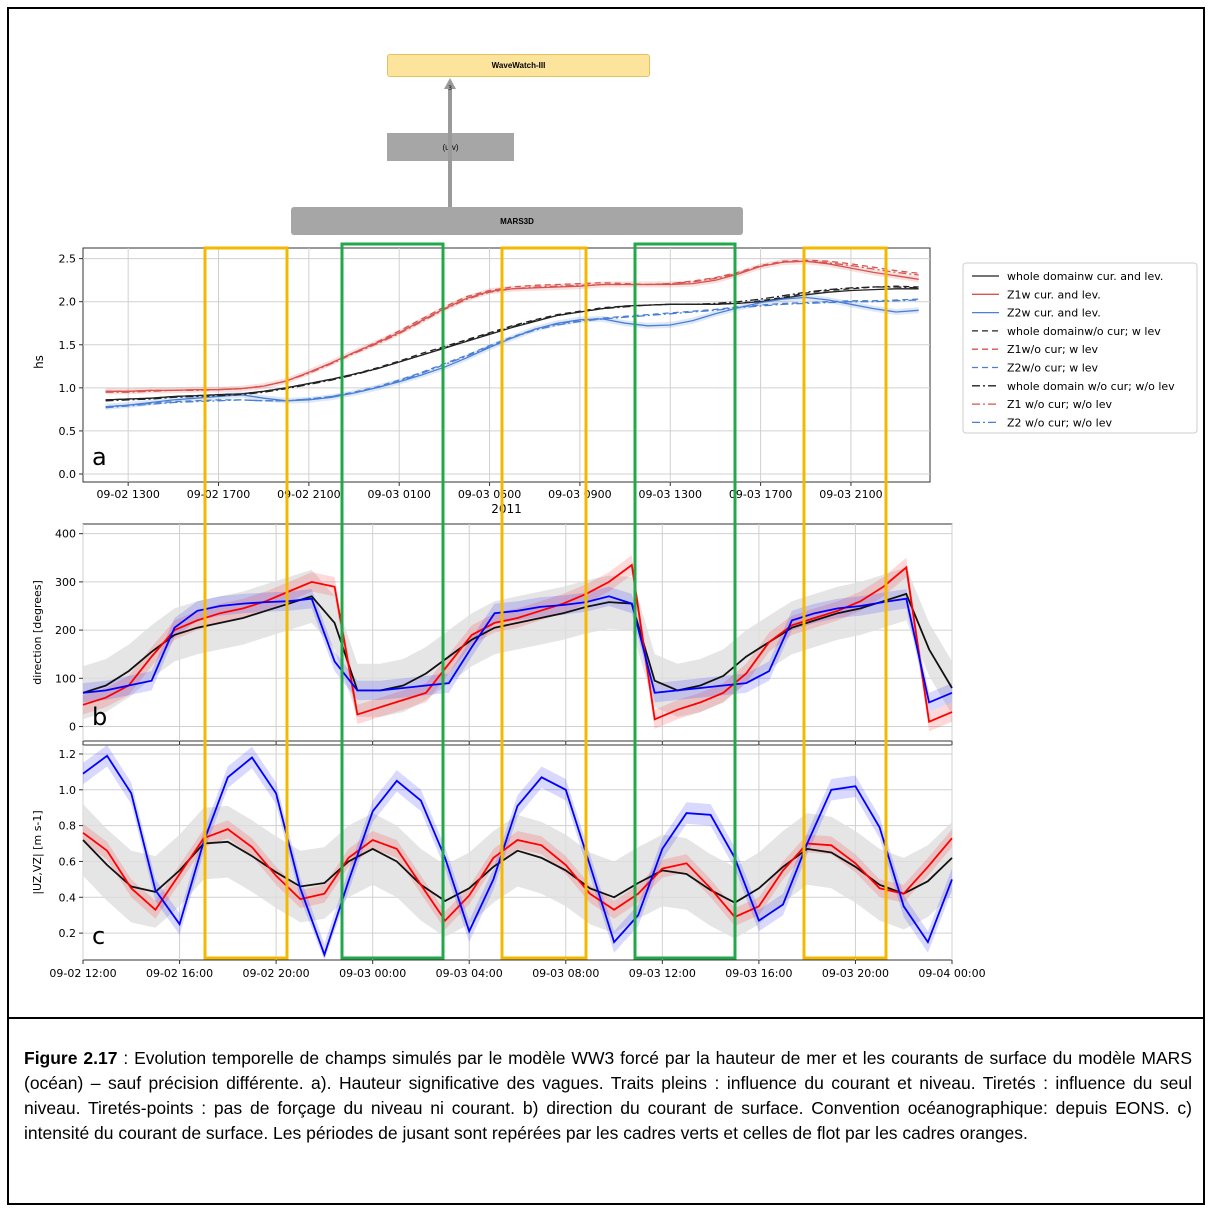  I want to click on panel-a-frame, so click(506, 365).